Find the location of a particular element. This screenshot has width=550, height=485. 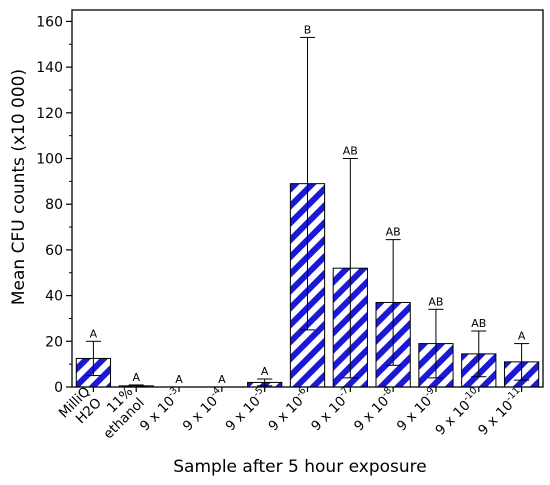

x-tick-label-text: 9 x 10-5 is located at coordinates (245, 409).